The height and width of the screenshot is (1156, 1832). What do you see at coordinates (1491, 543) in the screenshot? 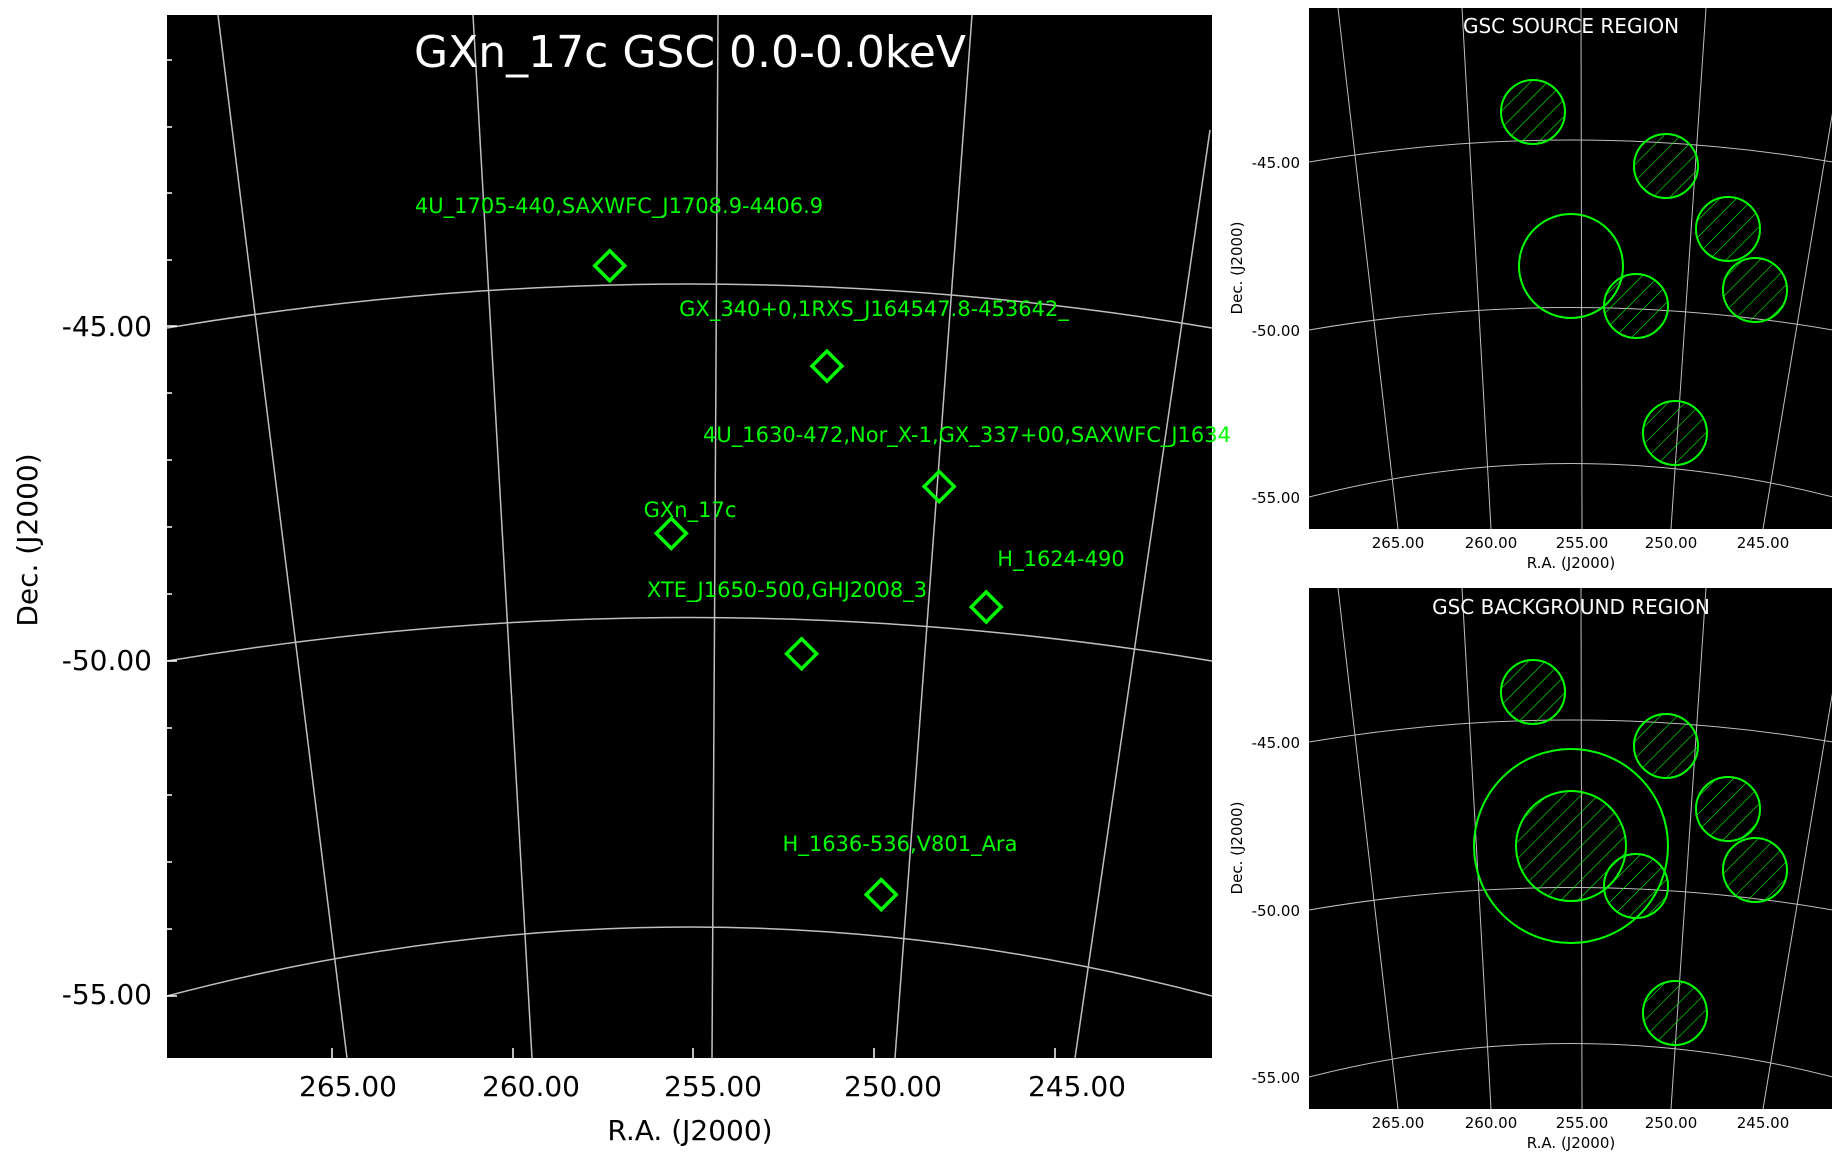
I see `source-xtick: 260.00` at bounding box center [1491, 543].